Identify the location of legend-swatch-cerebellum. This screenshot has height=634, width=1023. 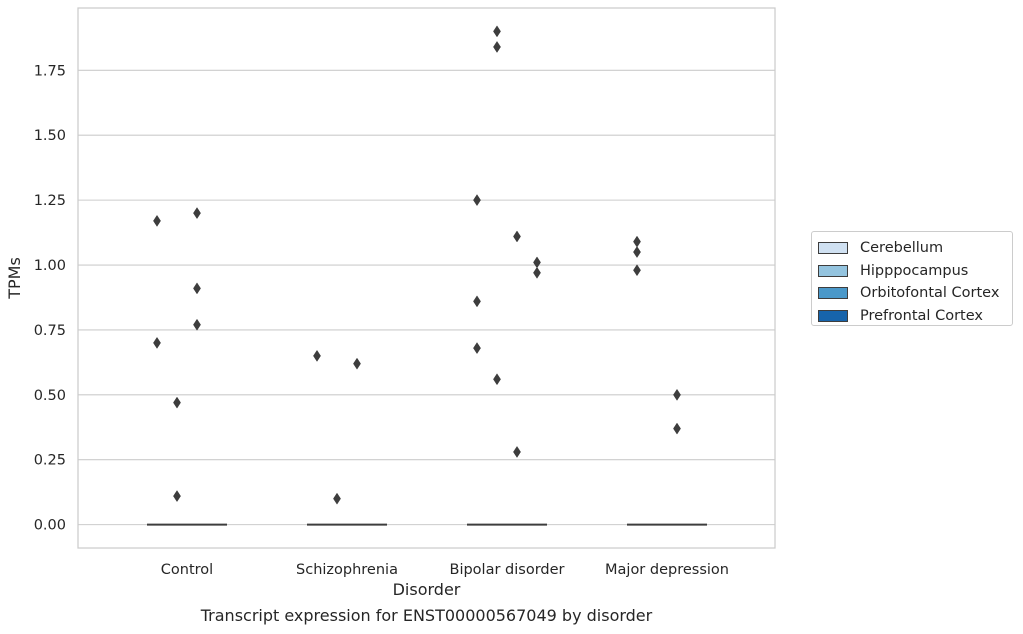
(833, 248).